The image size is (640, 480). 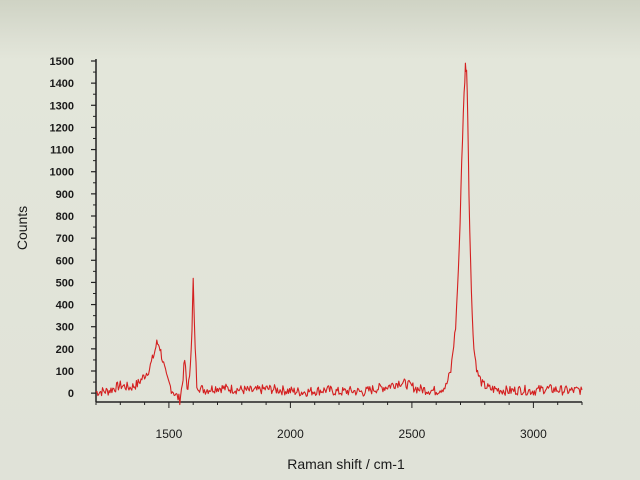 I want to click on x-tick-label: 2500, so click(x=412, y=434).